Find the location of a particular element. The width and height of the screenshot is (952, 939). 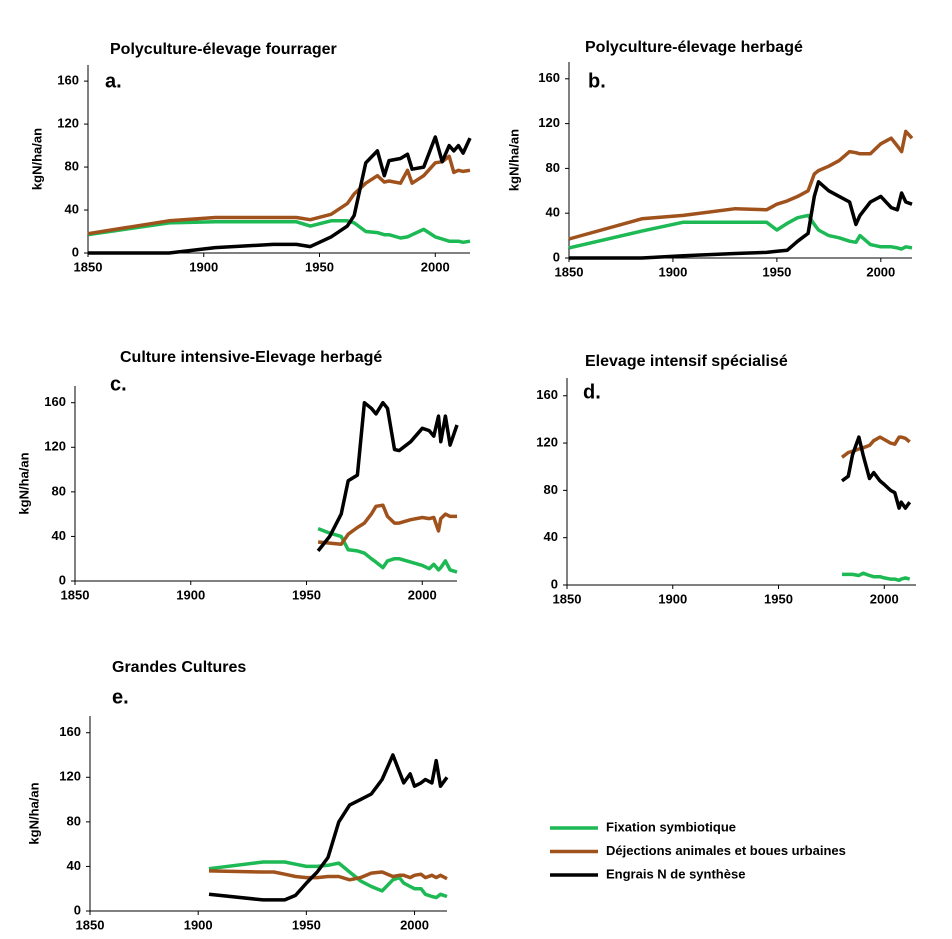

chart-title: Elevage intensif spécialisé is located at coordinates (686, 361).